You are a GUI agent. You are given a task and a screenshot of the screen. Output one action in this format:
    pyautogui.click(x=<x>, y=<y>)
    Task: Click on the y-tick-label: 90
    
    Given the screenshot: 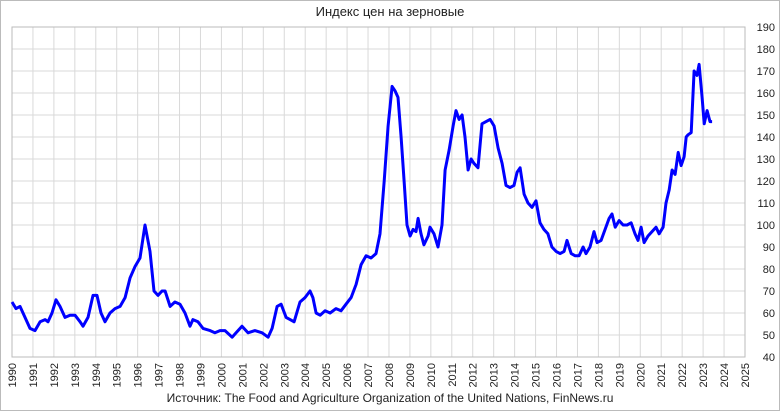 What is the action you would take?
    pyautogui.click(x=769, y=248)
    